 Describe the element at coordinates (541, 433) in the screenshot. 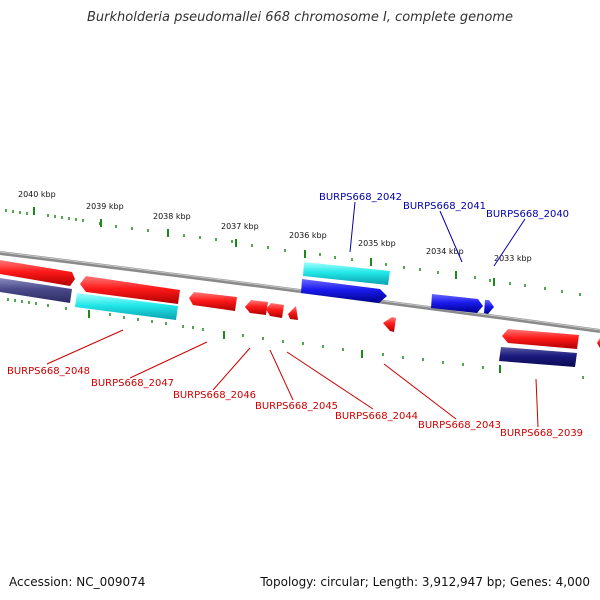

I see `gene-label-burps668-2039: BURPS668_2039` at that location.